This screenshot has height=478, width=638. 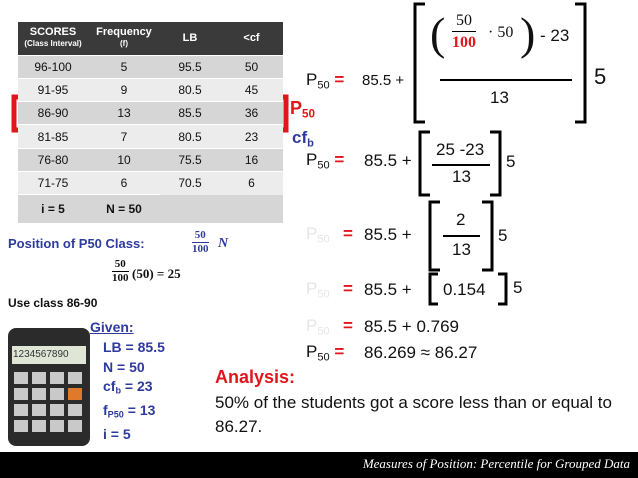 What do you see at coordinates (300, 137) in the screenshot?
I see `label-base: cf` at bounding box center [300, 137].